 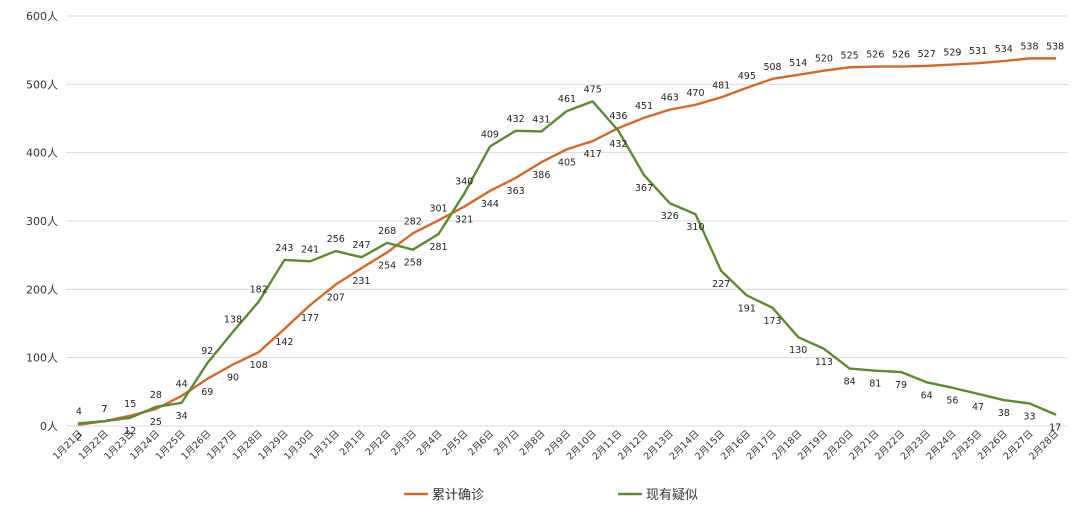 What do you see at coordinates (379, 443) in the screenshot?
I see `x-tick-label: 2月2日` at bounding box center [379, 443].